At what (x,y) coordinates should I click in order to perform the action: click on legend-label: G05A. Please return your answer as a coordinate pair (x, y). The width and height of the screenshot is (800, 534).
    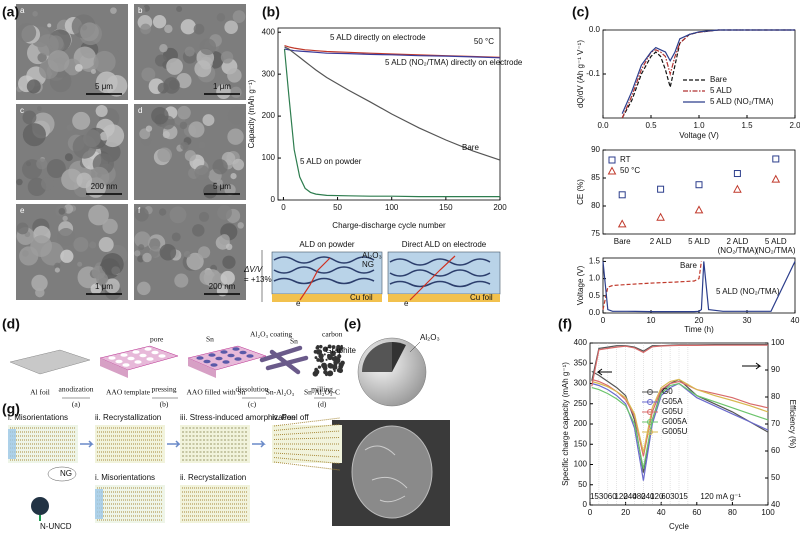
    Looking at the image, I should click on (672, 401).